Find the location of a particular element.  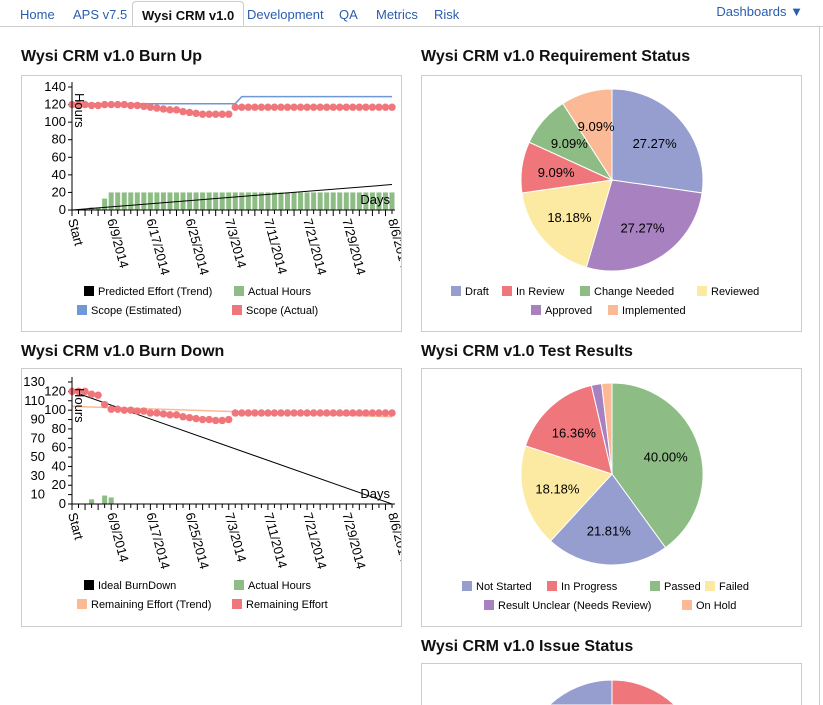

x-tick-label: 6/9/2014 is located at coordinates (118, 243).